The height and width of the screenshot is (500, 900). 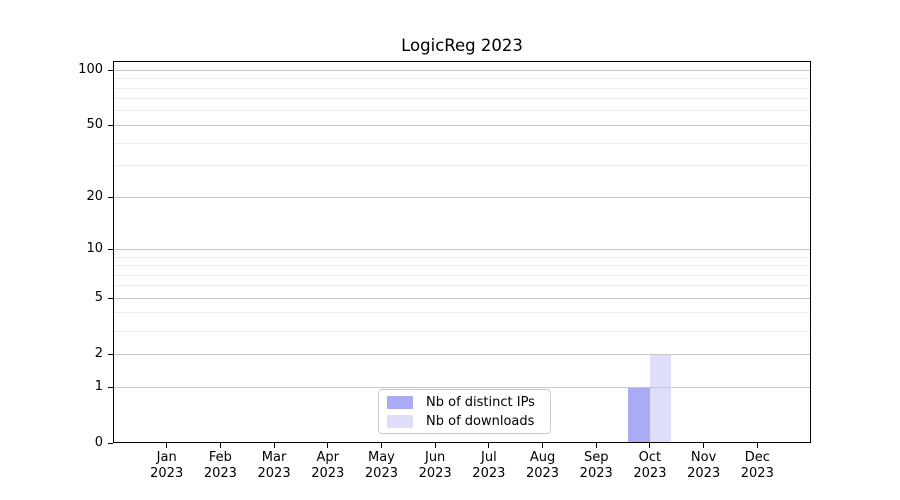 I want to click on x-tick-label: Jul 2023, so click(x=489, y=465).